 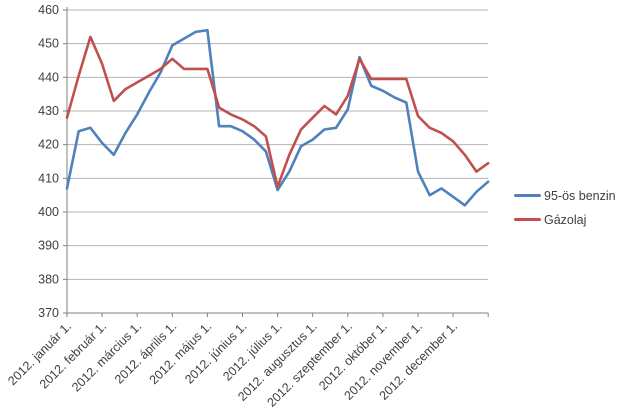 I want to click on legend-item-gazolaj: Gázolaj, so click(x=565, y=219).